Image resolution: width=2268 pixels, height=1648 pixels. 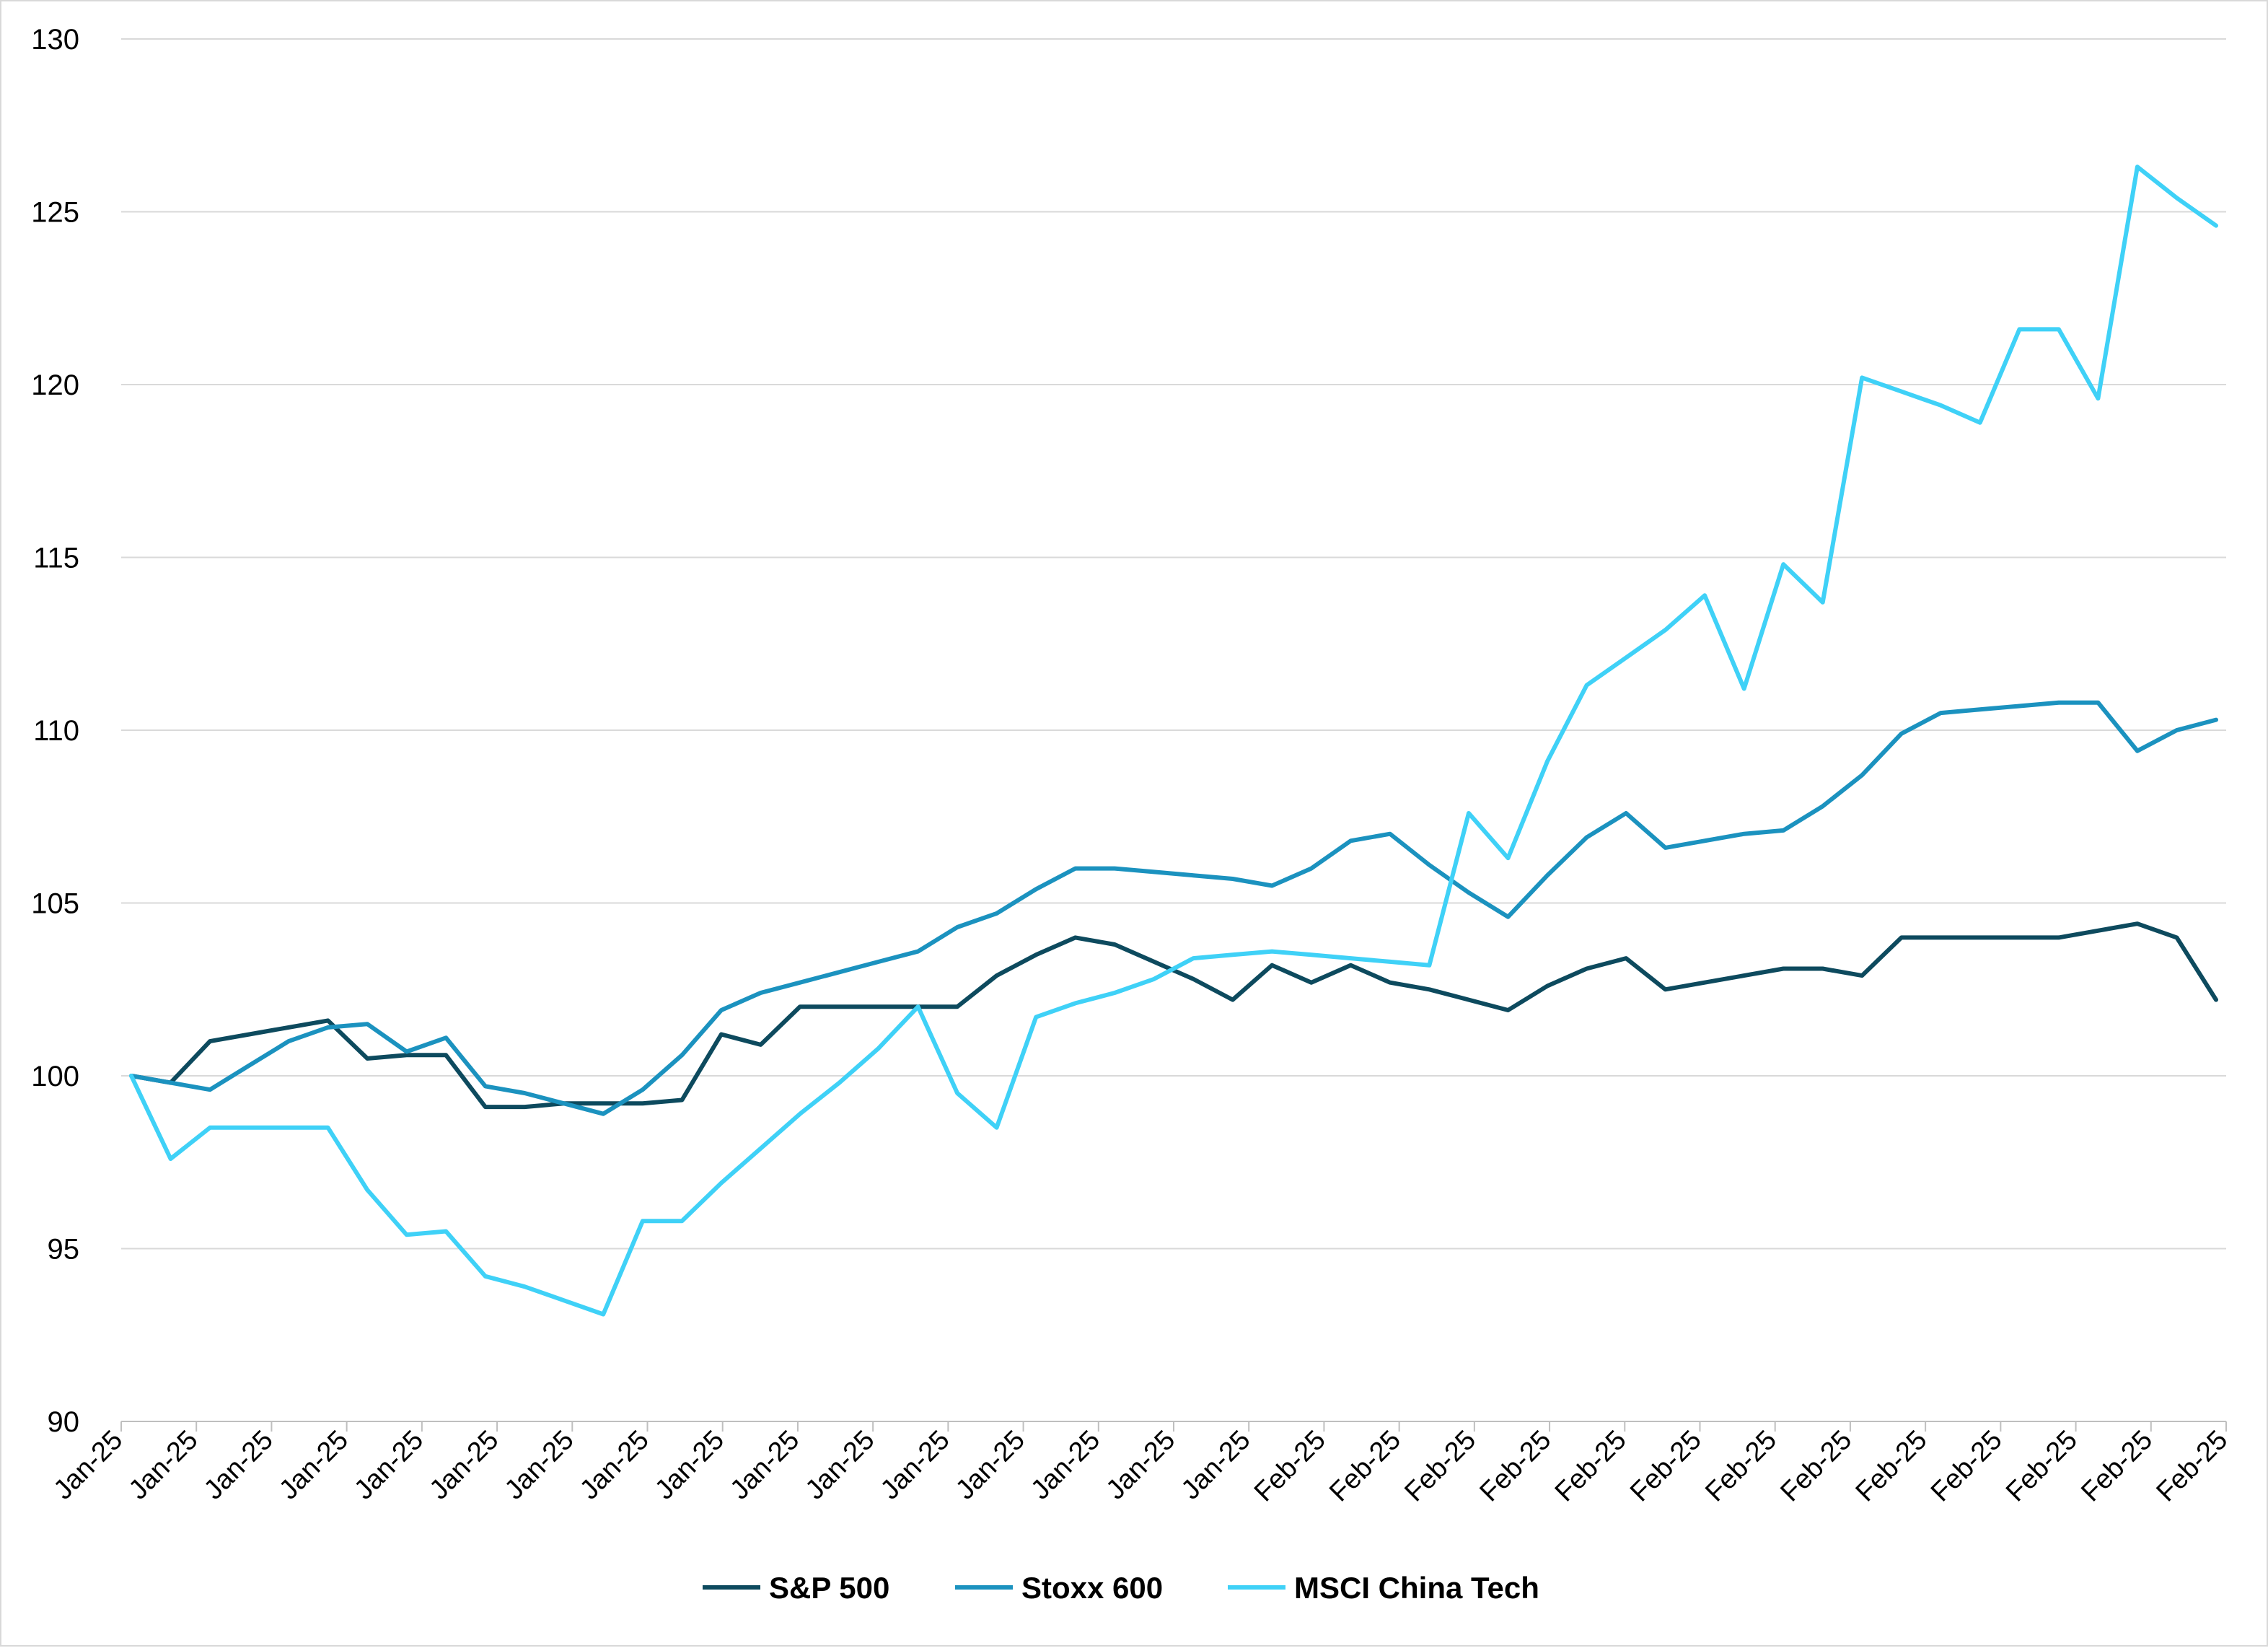 What do you see at coordinates (64, 1422) in the screenshot?
I see `y-tick-label: 90` at bounding box center [64, 1422].